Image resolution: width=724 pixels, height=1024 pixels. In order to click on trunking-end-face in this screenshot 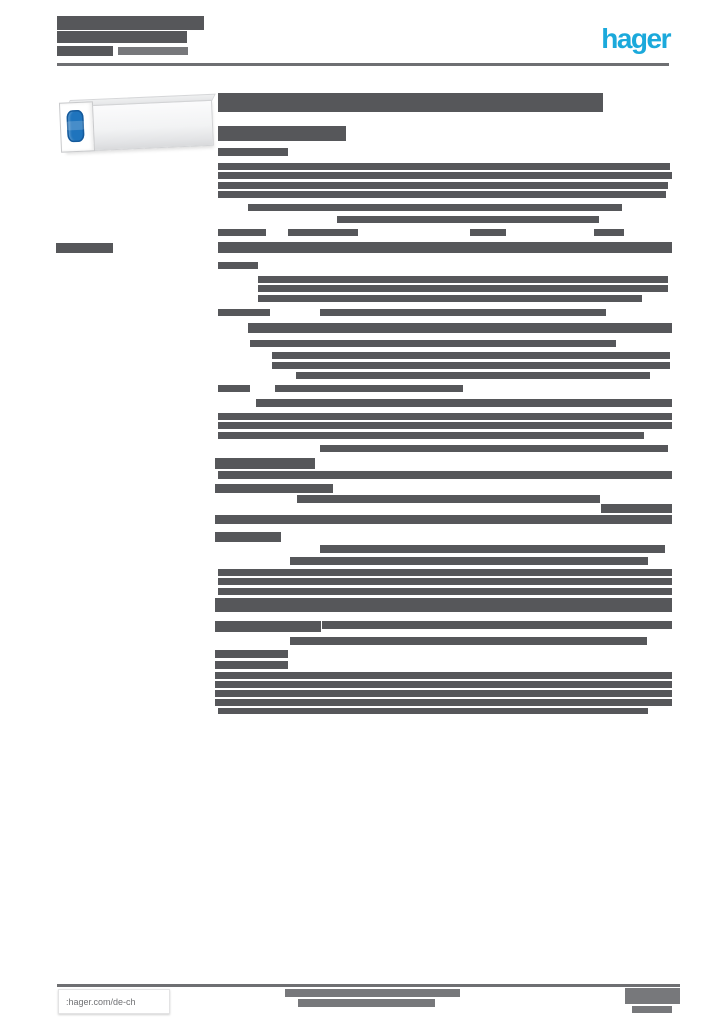, I will do `click(77, 127)`.